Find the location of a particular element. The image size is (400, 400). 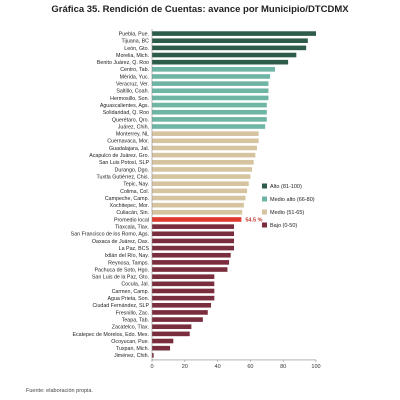

x-tick-label: 60 is located at coordinates (250, 367).